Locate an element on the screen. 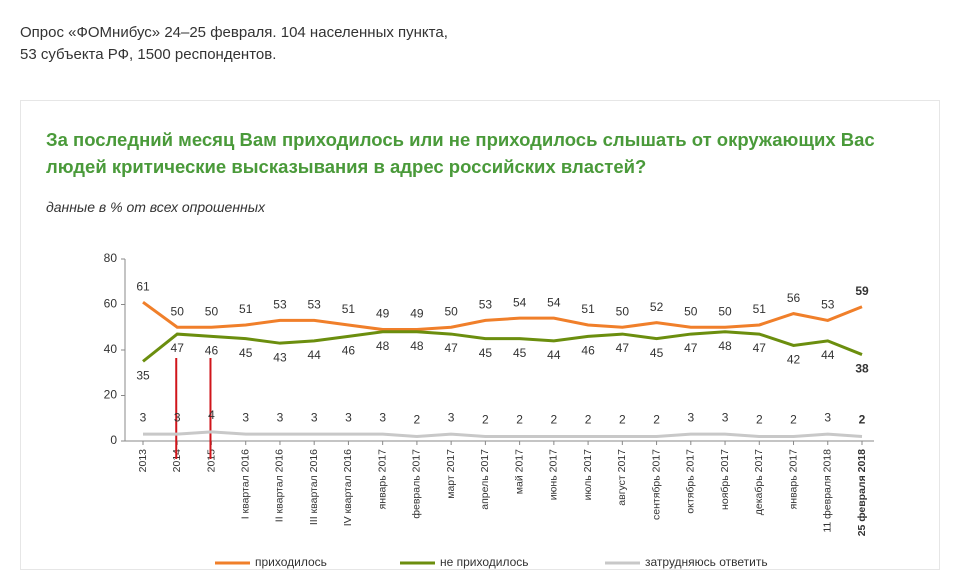  x-tick-label: март 2017 is located at coordinates (451, 474).